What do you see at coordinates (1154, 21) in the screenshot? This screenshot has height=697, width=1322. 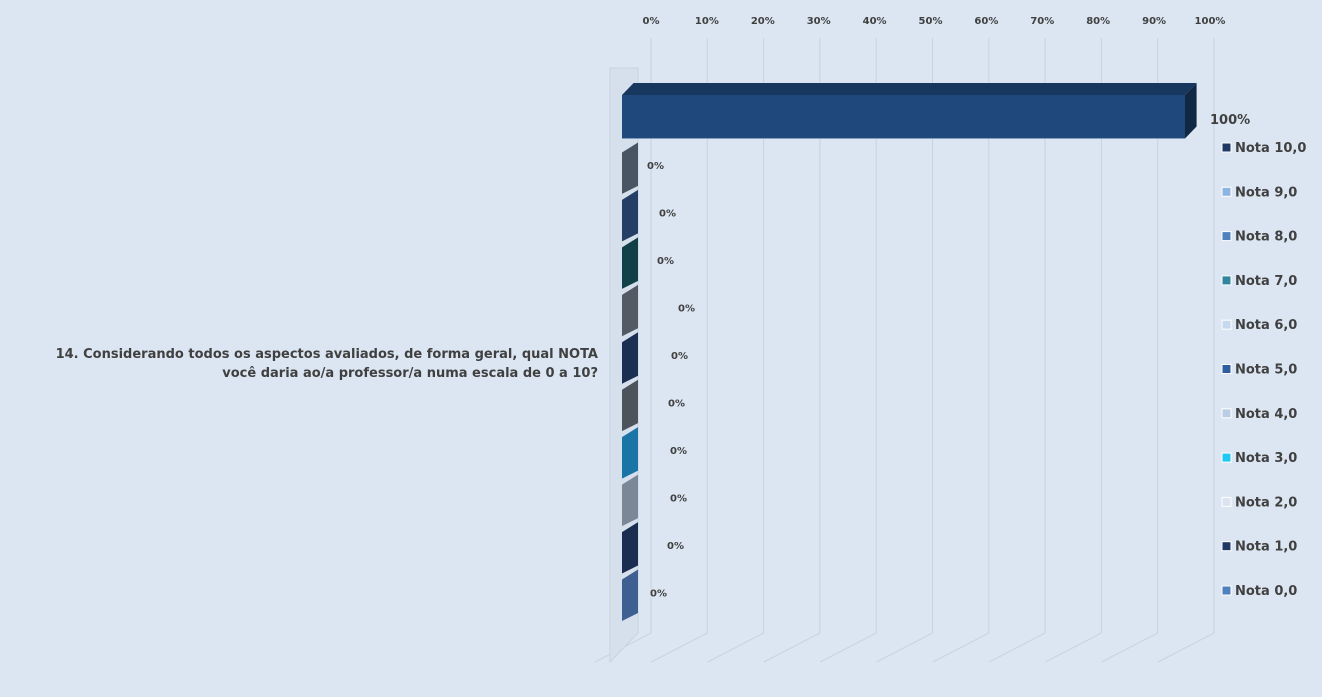 I see `x-tick-label: 90%` at bounding box center [1154, 21].